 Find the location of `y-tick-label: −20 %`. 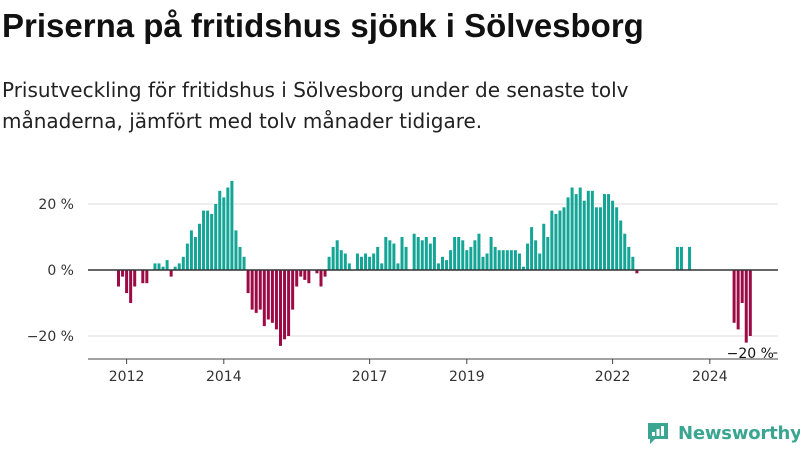

y-tick-label: −20 % is located at coordinates (50, 337).